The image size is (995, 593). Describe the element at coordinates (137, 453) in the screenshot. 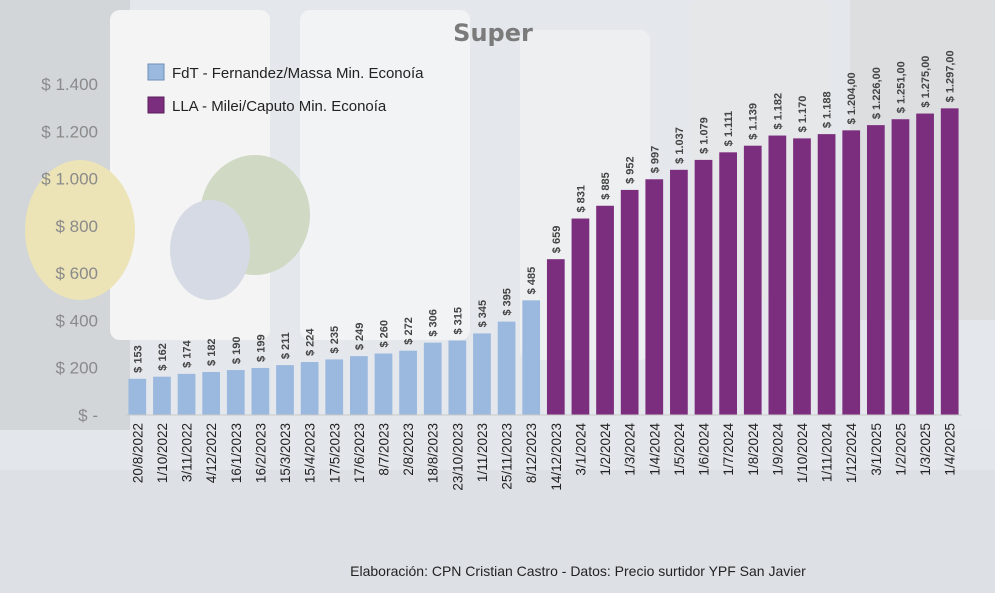

I see `x-tick-label: 20/8/2022` at that location.